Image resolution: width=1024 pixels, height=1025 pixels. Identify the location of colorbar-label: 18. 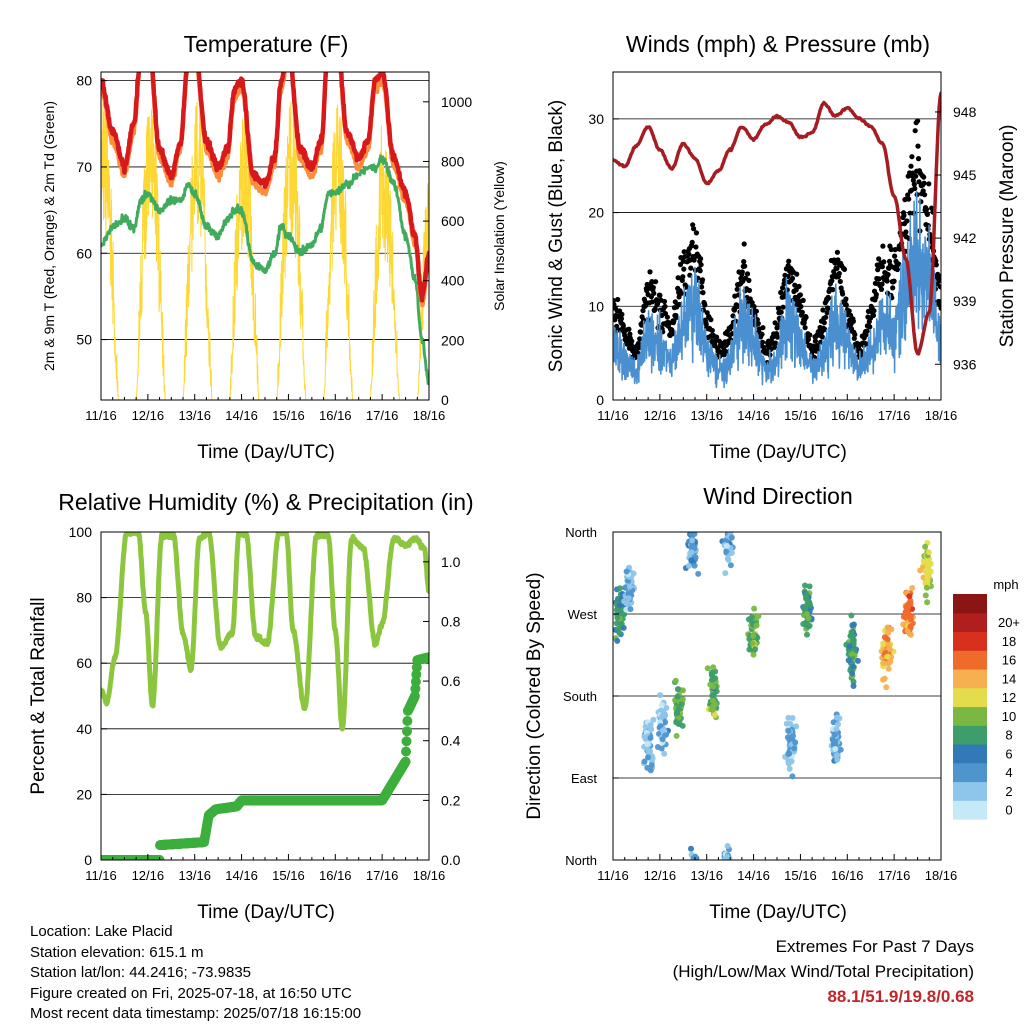
(1009, 641).